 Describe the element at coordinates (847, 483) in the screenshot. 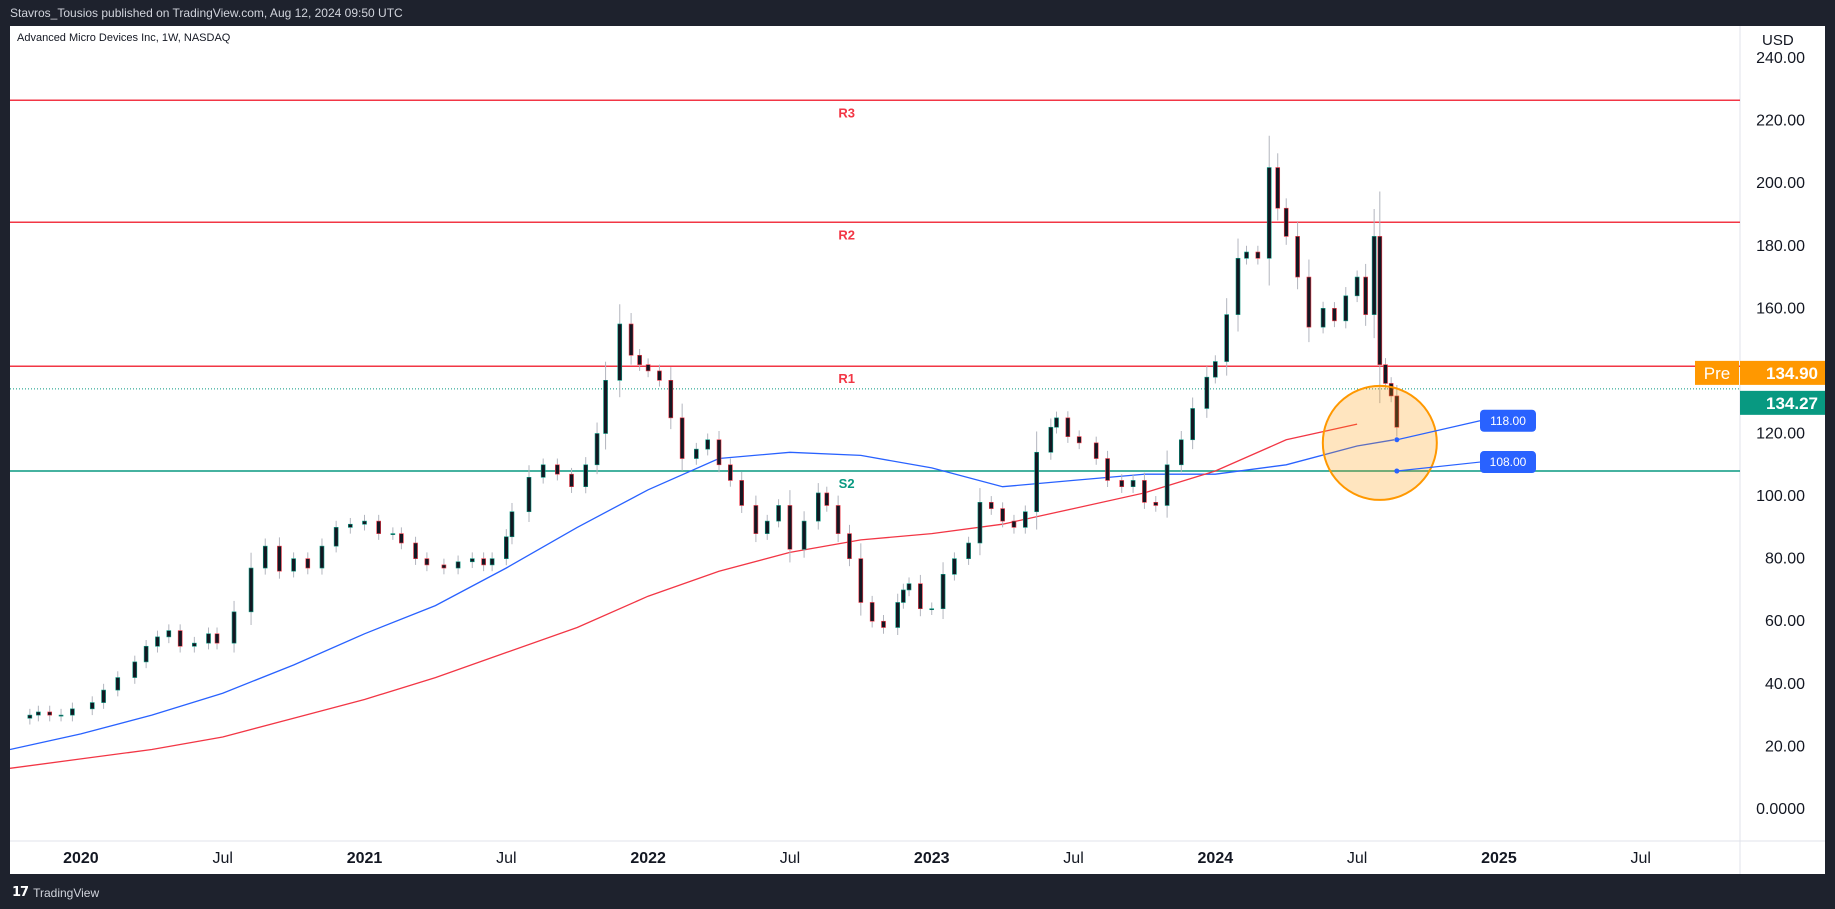

I see `level-label-s2: S2` at that location.